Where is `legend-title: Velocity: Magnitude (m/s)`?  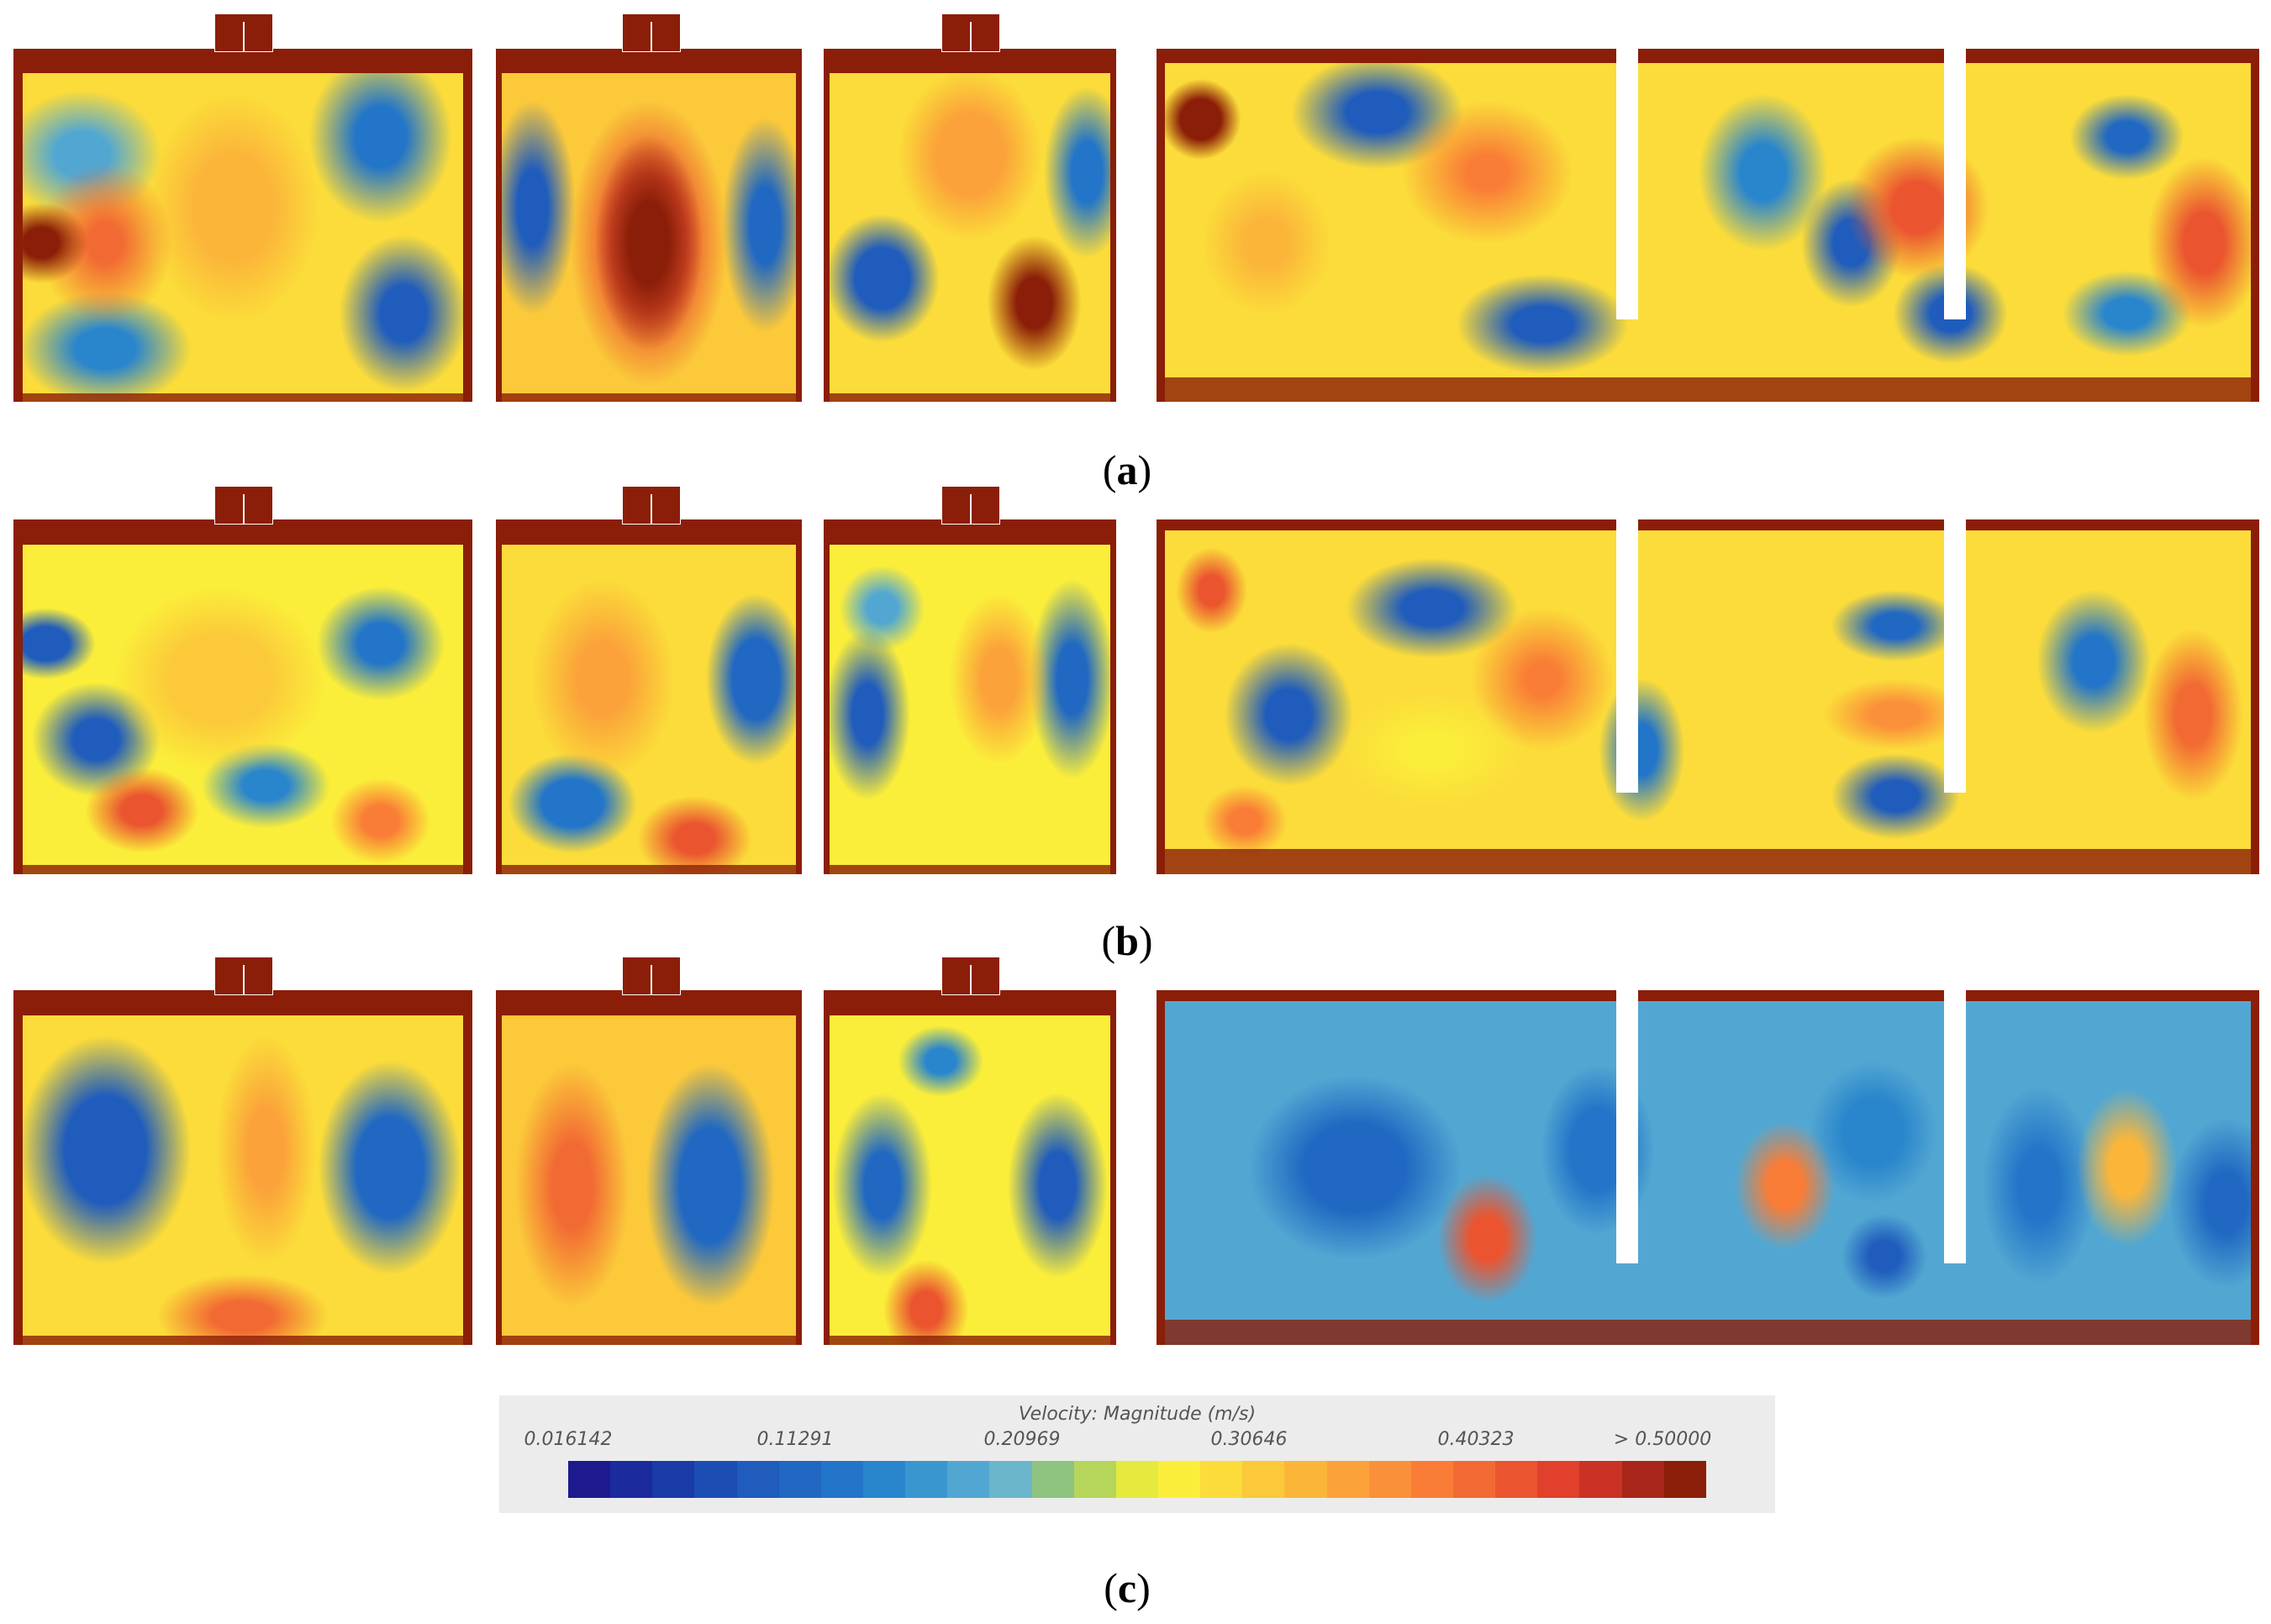 legend-title: Velocity: Magnitude (m/s) is located at coordinates (1137, 1414).